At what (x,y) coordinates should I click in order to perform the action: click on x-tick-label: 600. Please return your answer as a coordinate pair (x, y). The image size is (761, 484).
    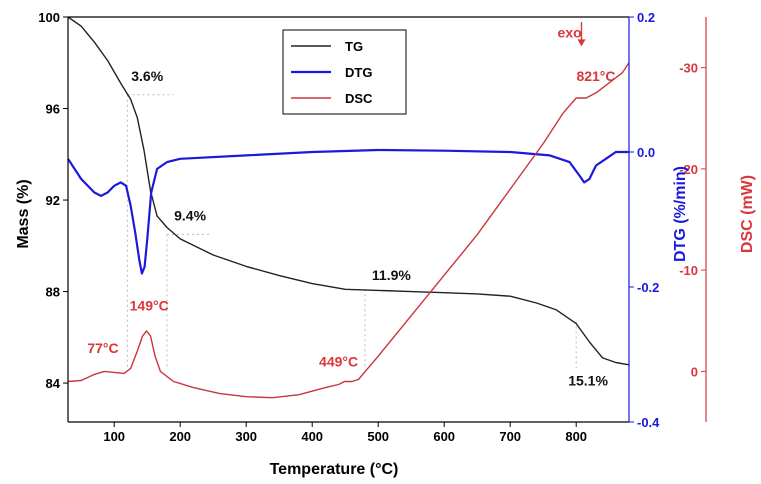
    Looking at the image, I should click on (444, 436).